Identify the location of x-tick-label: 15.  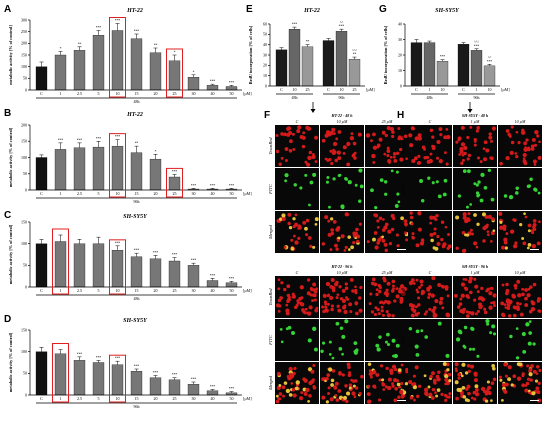
(137, 398).